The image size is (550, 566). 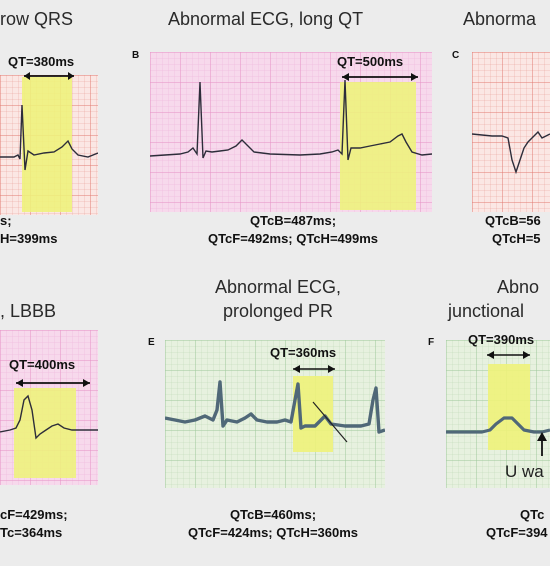 What do you see at coordinates (516, 238) in the screenshot?
I see `panel-c-caption-line-2: QTcH=5` at bounding box center [516, 238].